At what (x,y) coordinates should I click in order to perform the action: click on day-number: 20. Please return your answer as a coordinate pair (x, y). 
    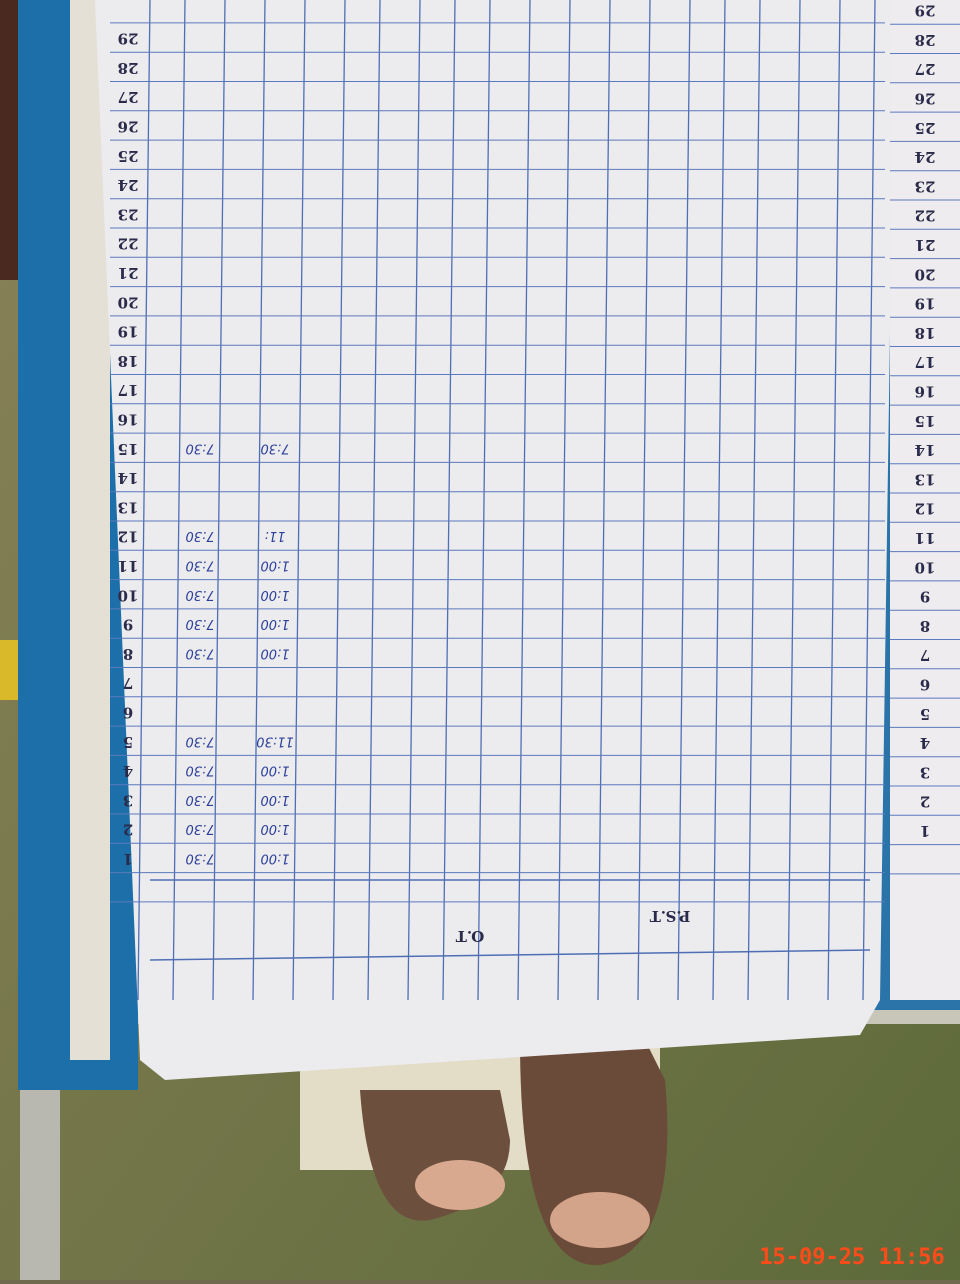
    Looking at the image, I should click on (128, 302).